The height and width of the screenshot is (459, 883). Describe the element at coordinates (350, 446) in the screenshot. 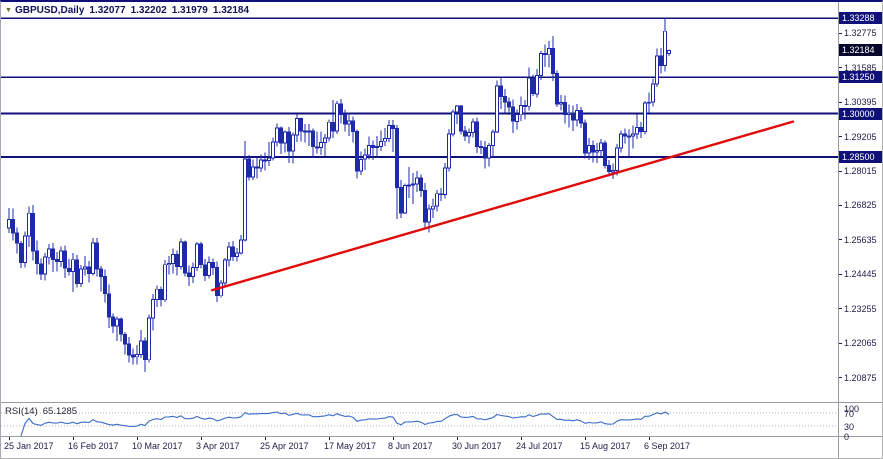

I see `time-axis-label: 17 May 2017` at that location.